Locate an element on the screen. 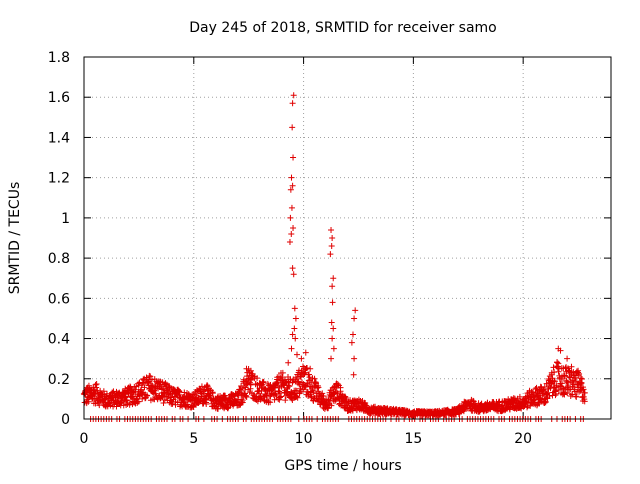 Image resolution: width=640 pixels, height=484 pixels. x-tick-label: 0 is located at coordinates (84, 439).